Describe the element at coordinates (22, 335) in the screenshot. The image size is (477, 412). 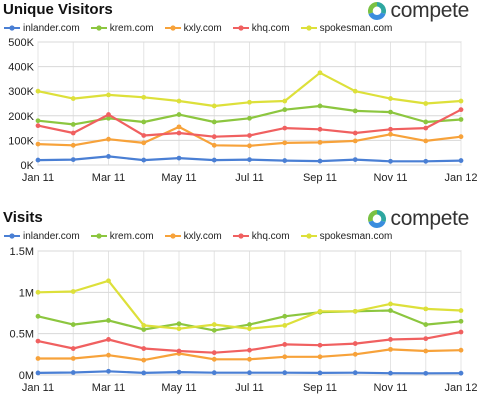
I see `y-tick-label: 0.5M` at that location.